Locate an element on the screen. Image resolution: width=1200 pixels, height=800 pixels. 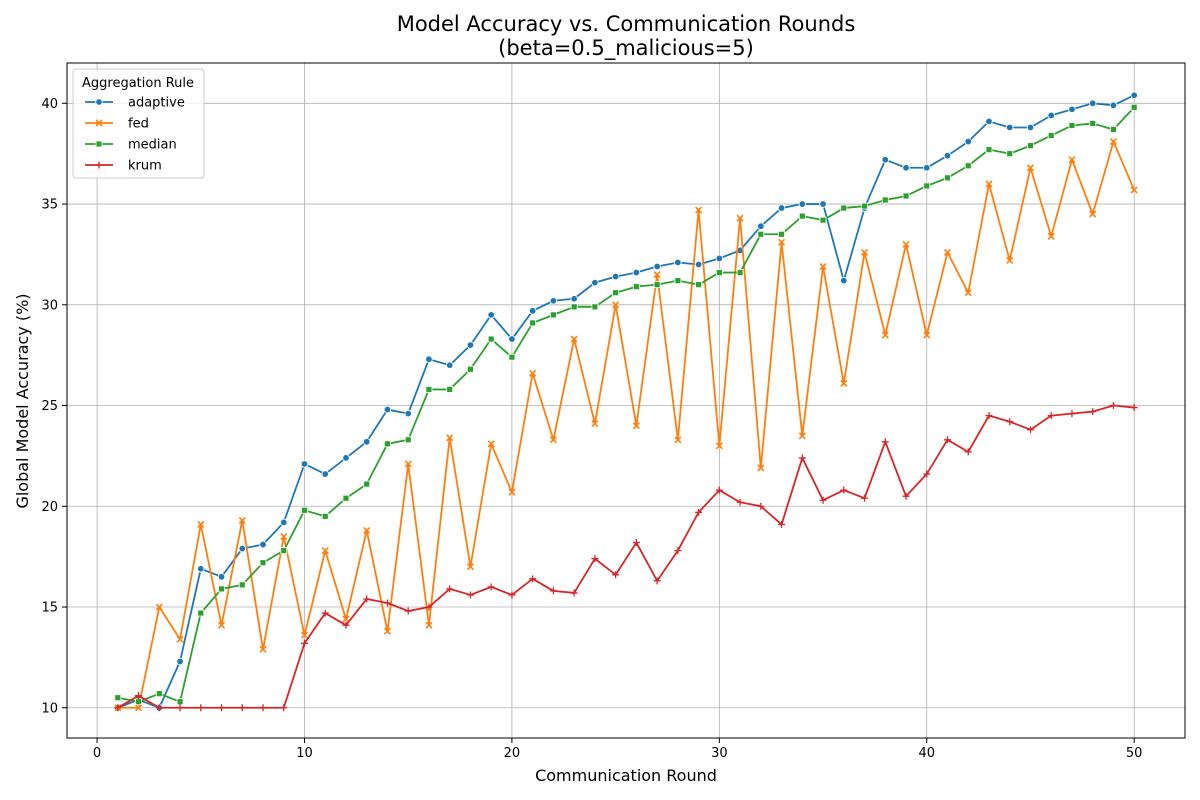
x-axis-label: Communication Round is located at coordinates (626, 775).